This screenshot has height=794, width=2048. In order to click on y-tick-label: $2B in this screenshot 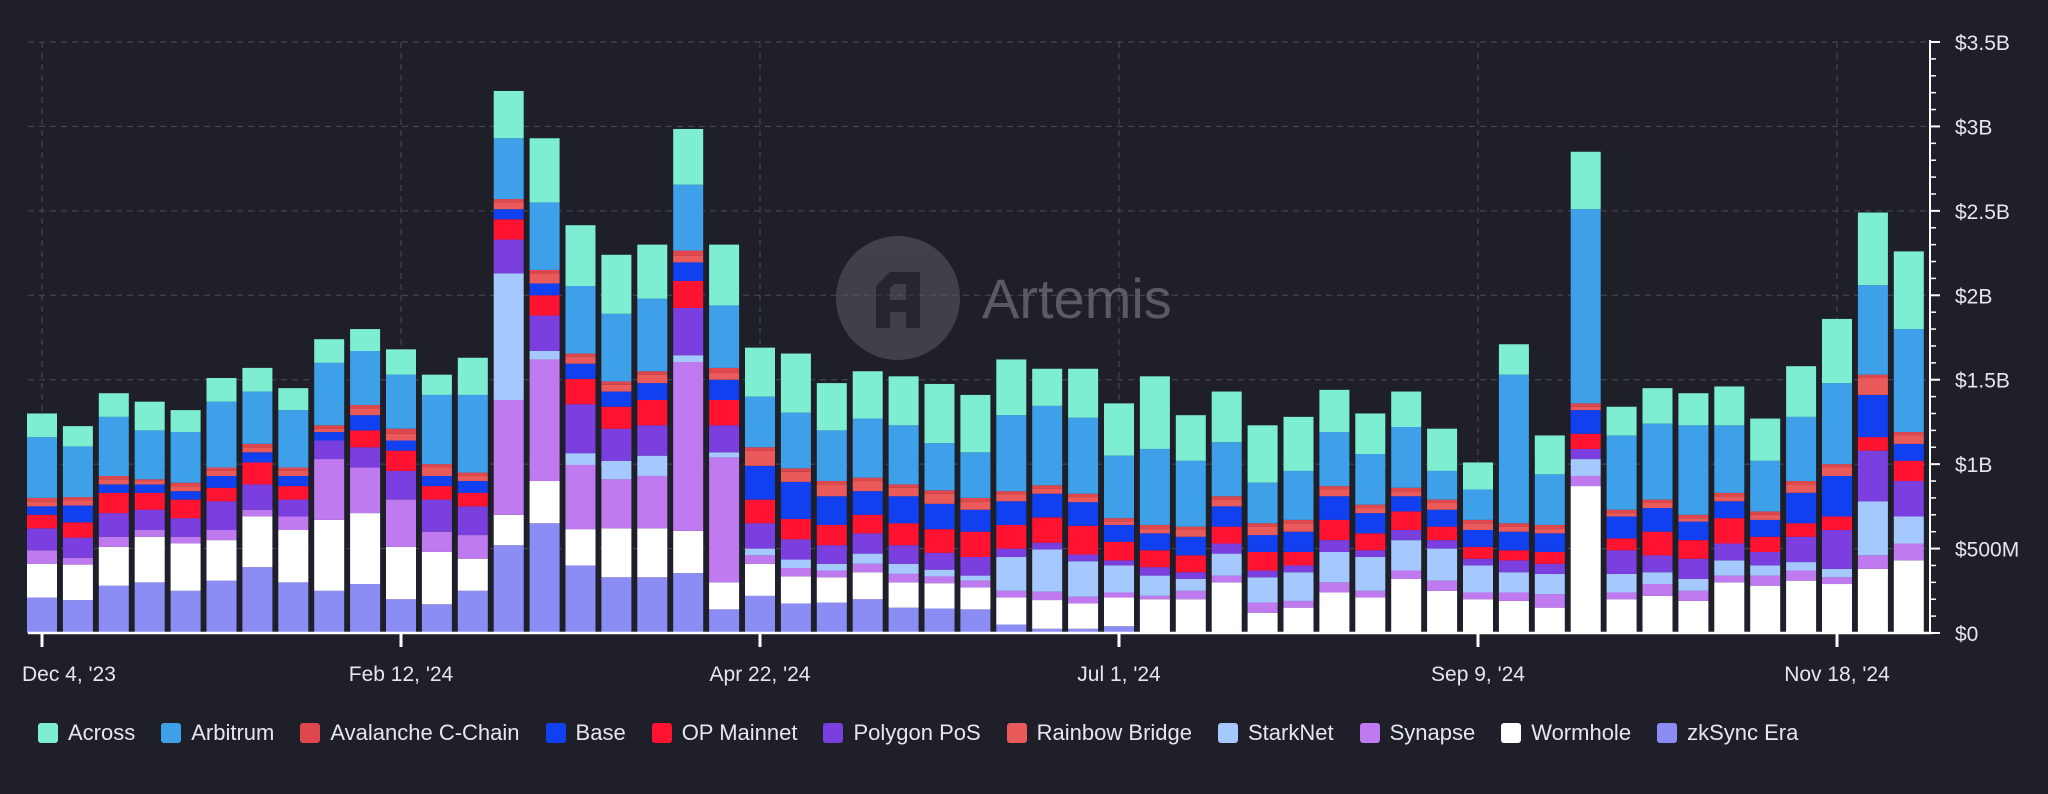, I will do `click(1973, 296)`.